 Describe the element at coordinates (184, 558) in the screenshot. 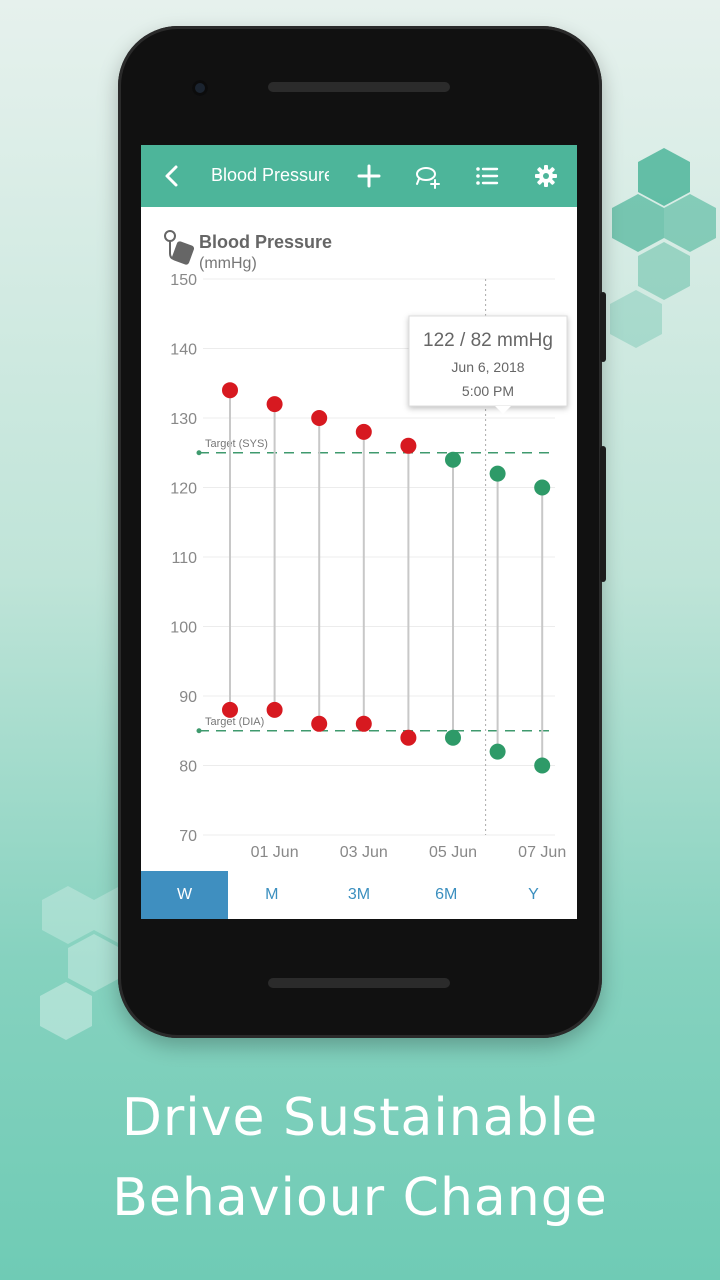

I see `y-tick-label: 110` at that location.